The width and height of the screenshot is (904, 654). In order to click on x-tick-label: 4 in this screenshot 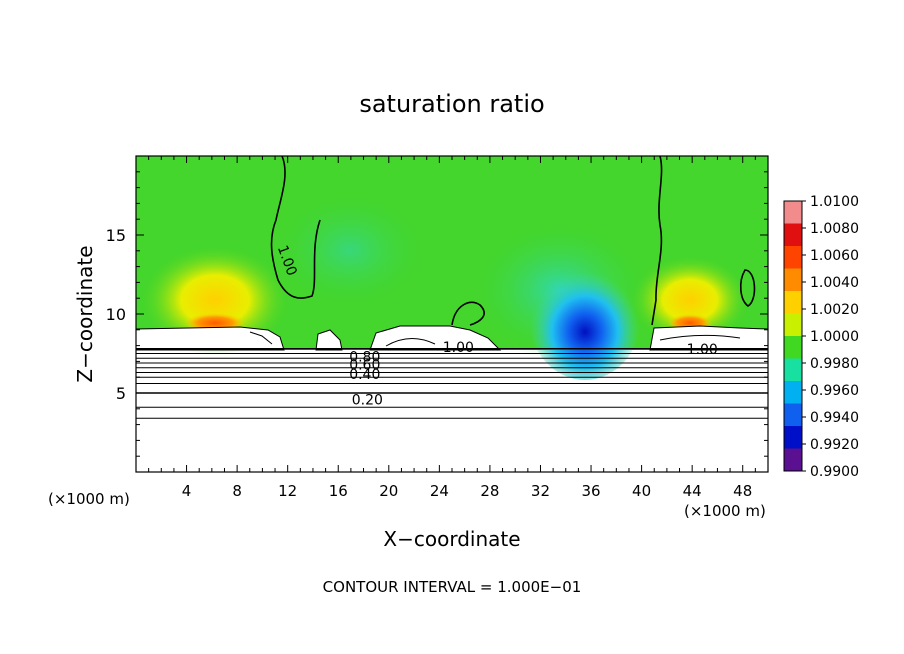, I will do `click(187, 491)`.